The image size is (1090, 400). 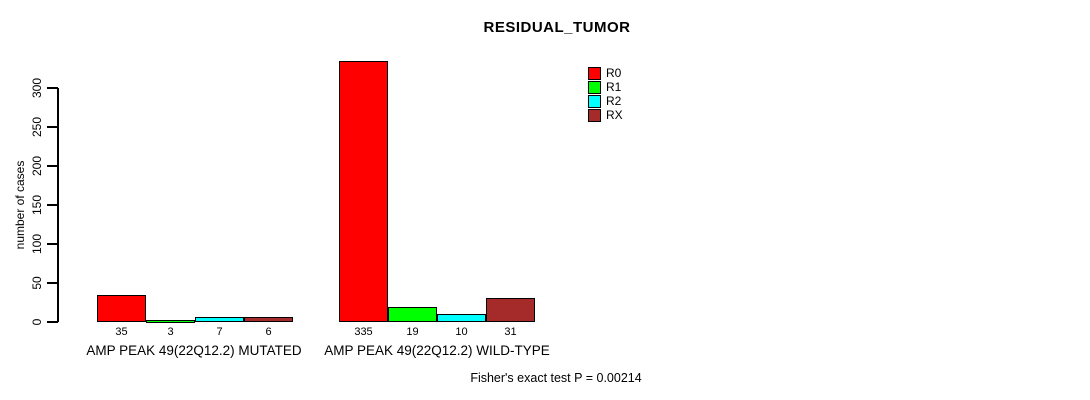 What do you see at coordinates (437, 350) in the screenshot?
I see `x-category-label-wild-type: AMP PEAK 49(22Q12.2) WILD-TYPE` at bounding box center [437, 350].